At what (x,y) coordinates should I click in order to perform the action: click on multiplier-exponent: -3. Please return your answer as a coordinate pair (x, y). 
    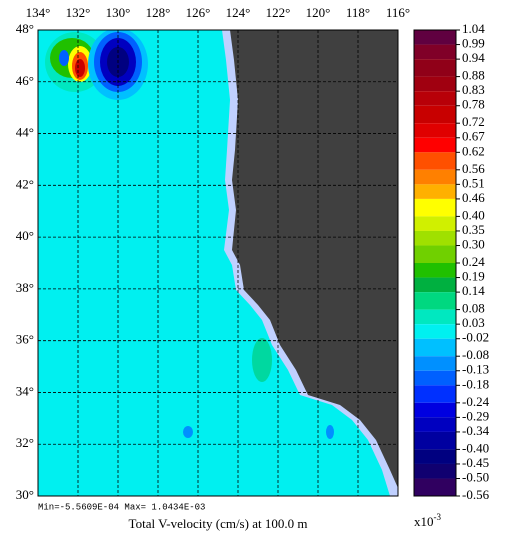
    Looking at the image, I should click on (438, 517).